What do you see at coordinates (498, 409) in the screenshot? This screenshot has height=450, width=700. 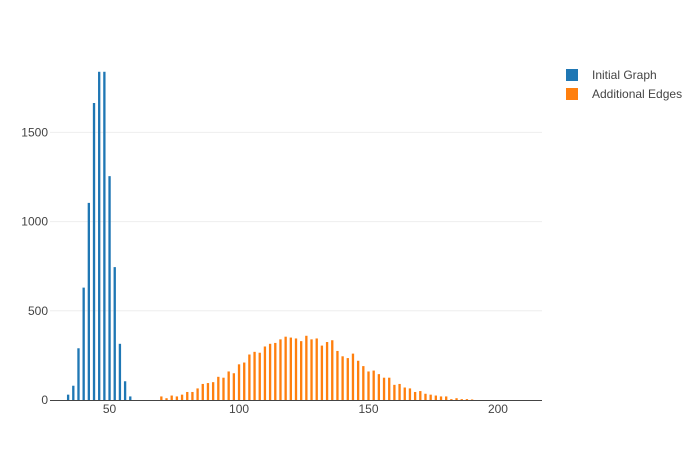 I see `x-tick-label: 200` at bounding box center [498, 409].